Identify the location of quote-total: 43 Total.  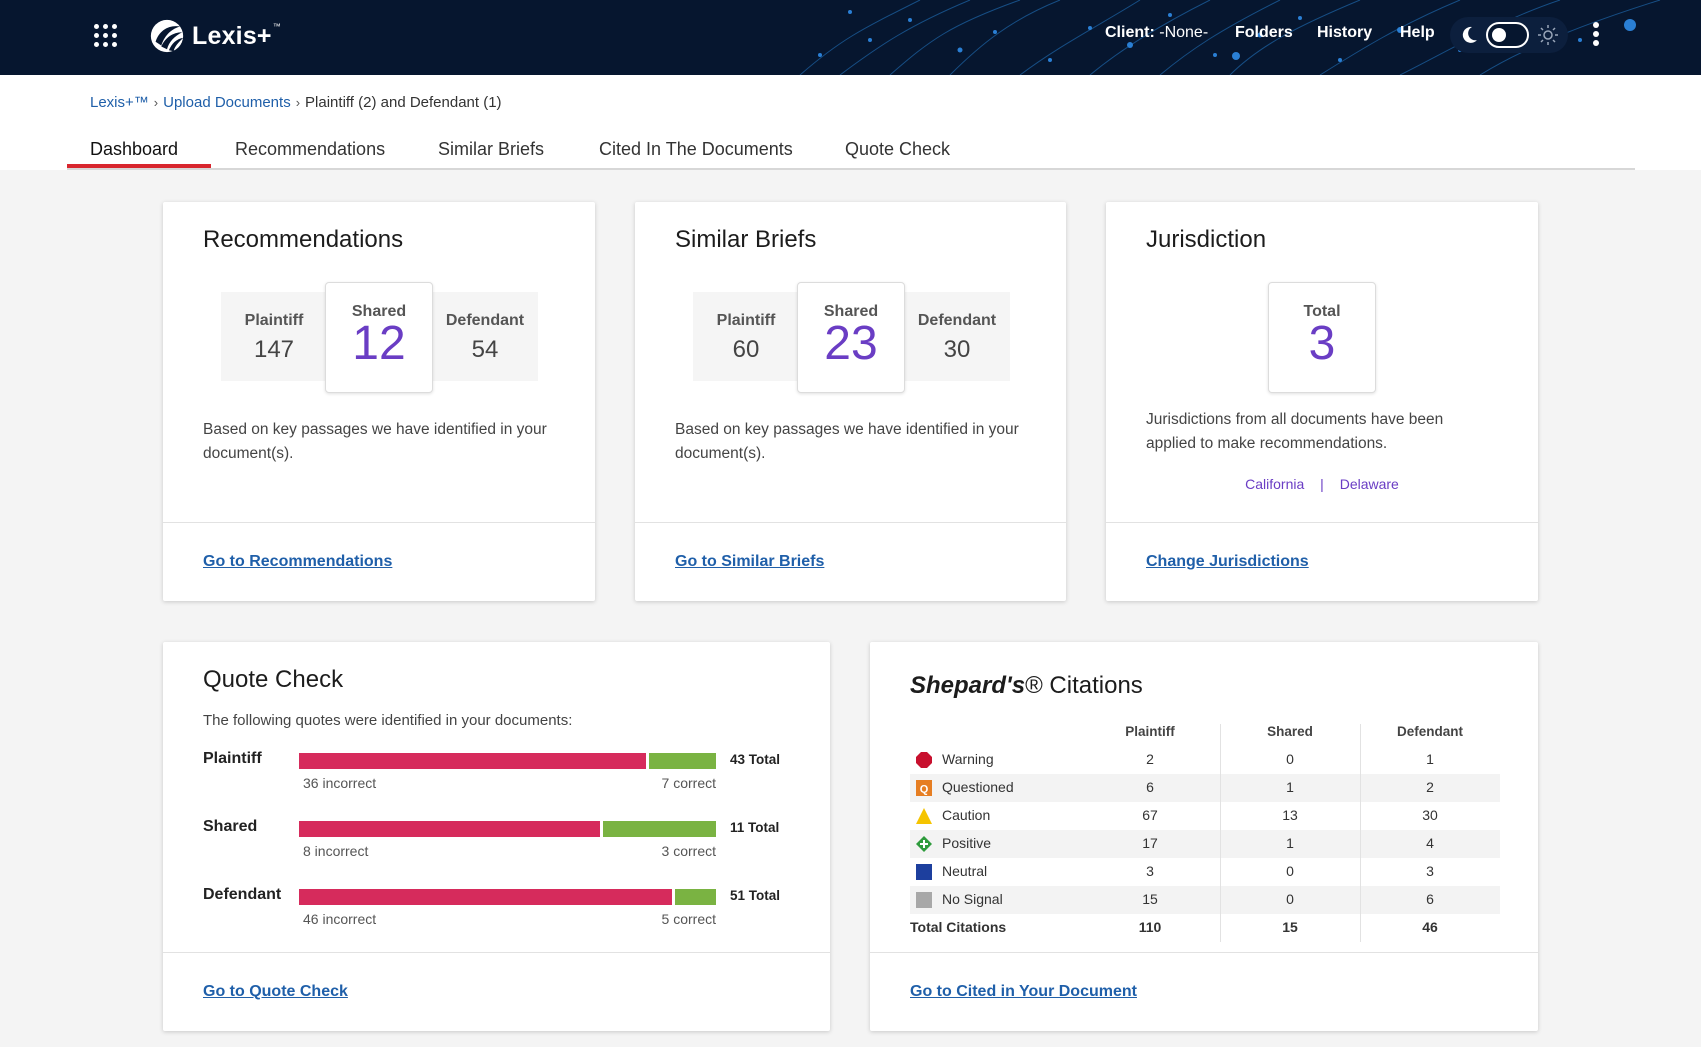
(755, 759).